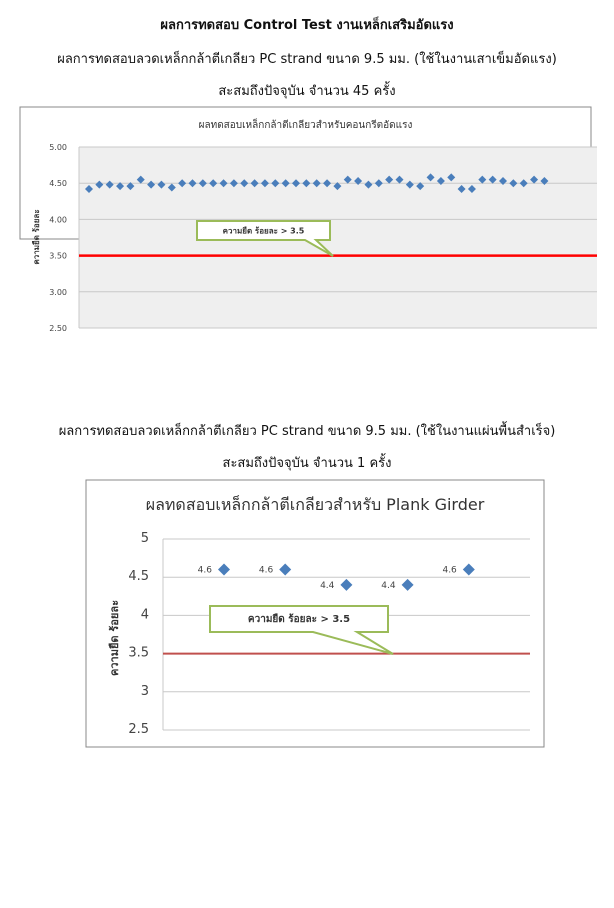 This screenshot has width=614, height=908. I want to click on y-tick-label: 3.00, so click(58, 292).